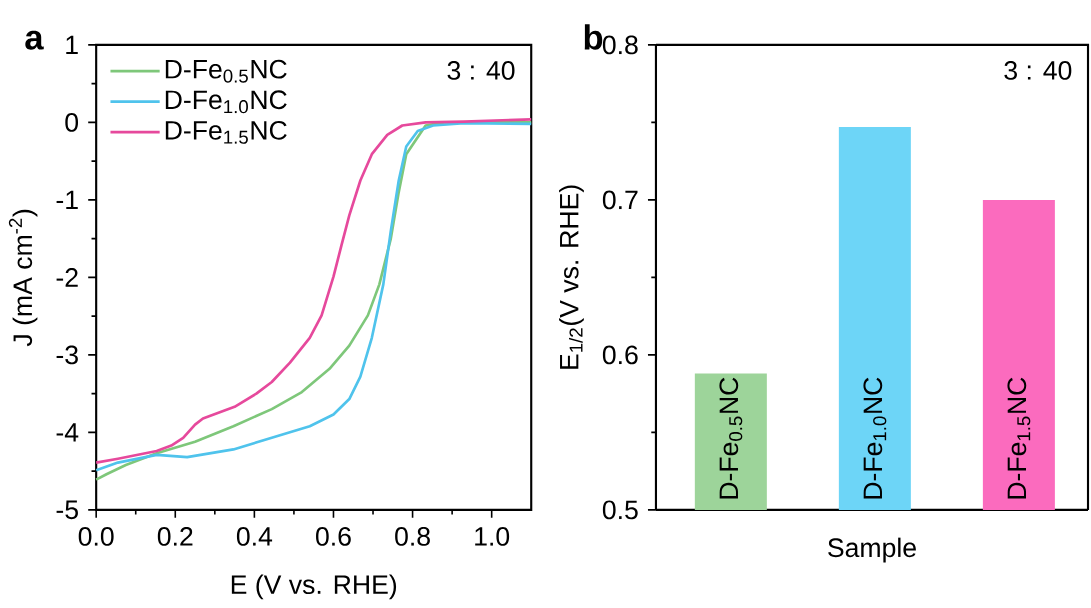 The image size is (1091, 608). I want to click on x-tick-label: 0.6, so click(333, 536).